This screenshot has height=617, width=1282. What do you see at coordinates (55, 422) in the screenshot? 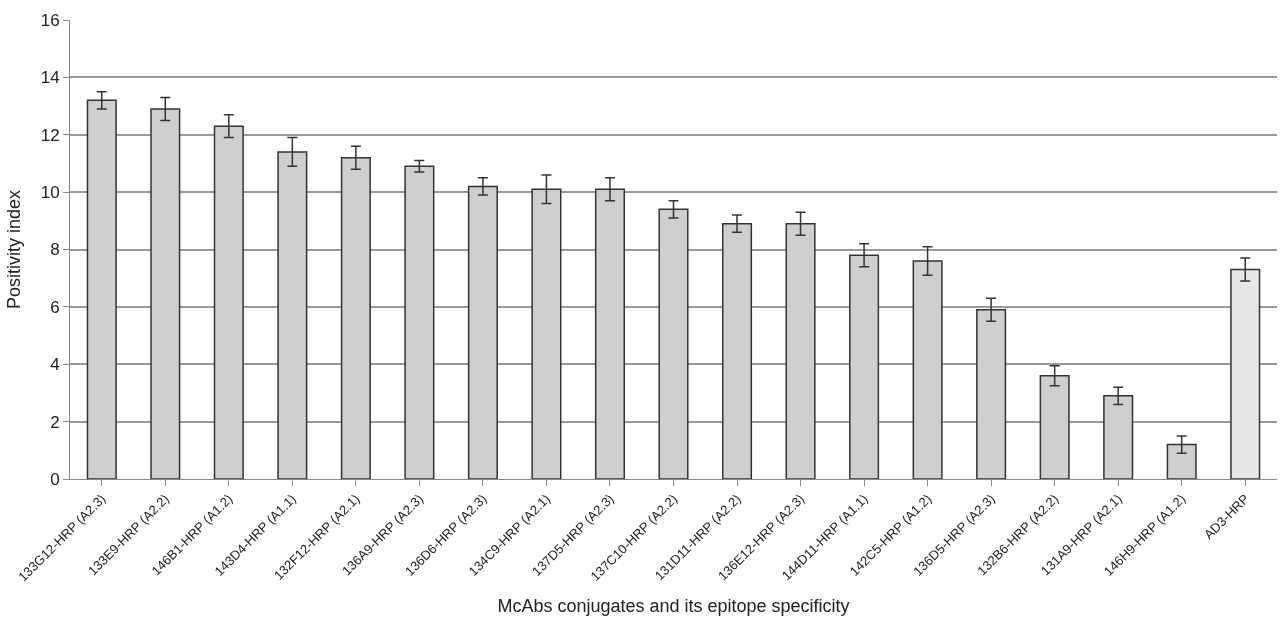
I see `y-tick-label: 2` at bounding box center [55, 422].